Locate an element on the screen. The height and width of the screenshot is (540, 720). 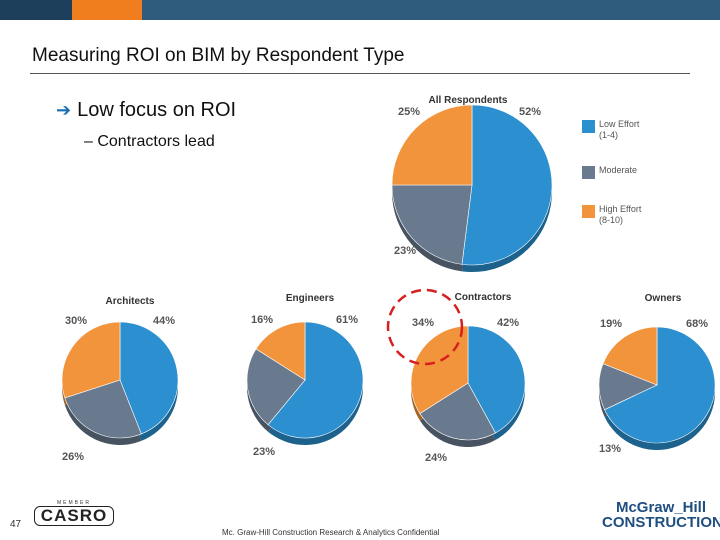
legend-swatch-moderate is located at coordinates (588, 172).